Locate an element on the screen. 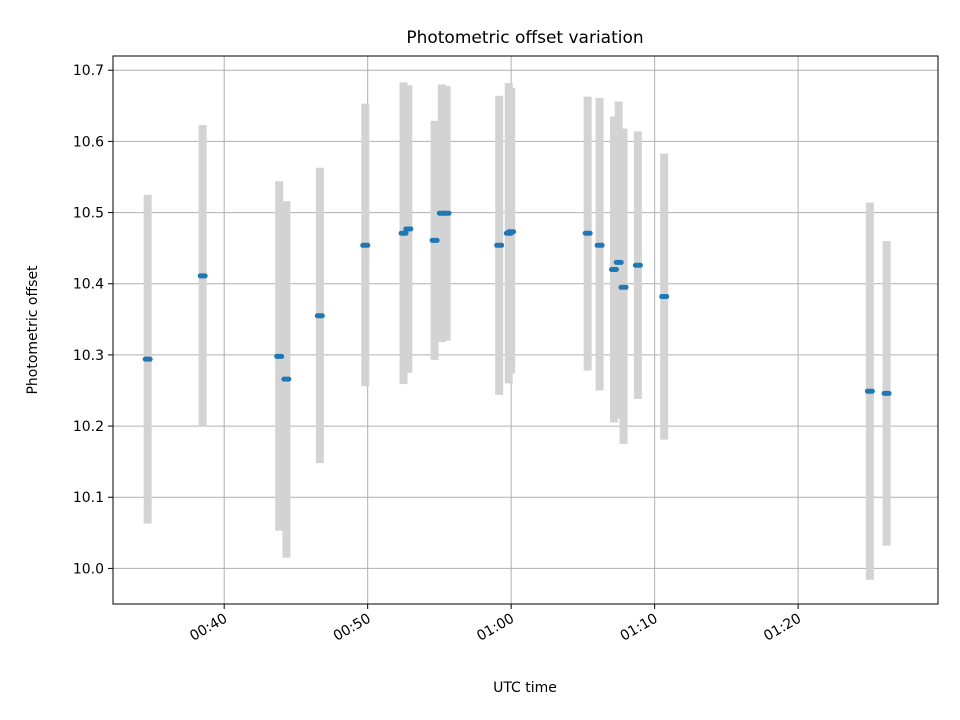 The image size is (960, 720). chart-title: Photometric offset variation is located at coordinates (524, 38).